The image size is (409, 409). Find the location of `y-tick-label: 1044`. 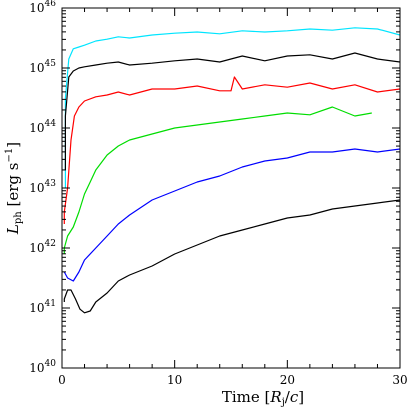

y-tick-label: 1044 is located at coordinates (42, 127).